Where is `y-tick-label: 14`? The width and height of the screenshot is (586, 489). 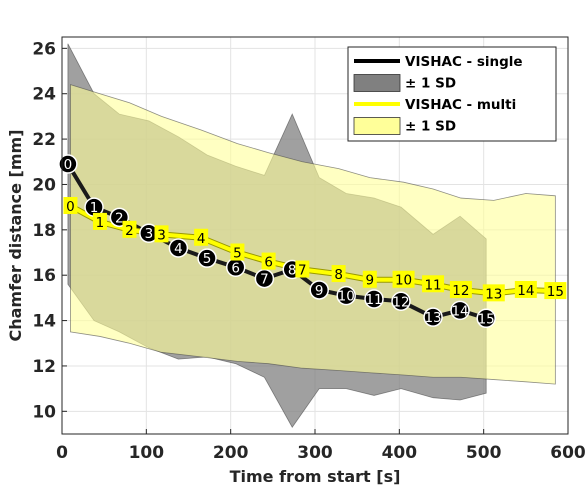 y-tick-label: 14 is located at coordinates (44, 322).